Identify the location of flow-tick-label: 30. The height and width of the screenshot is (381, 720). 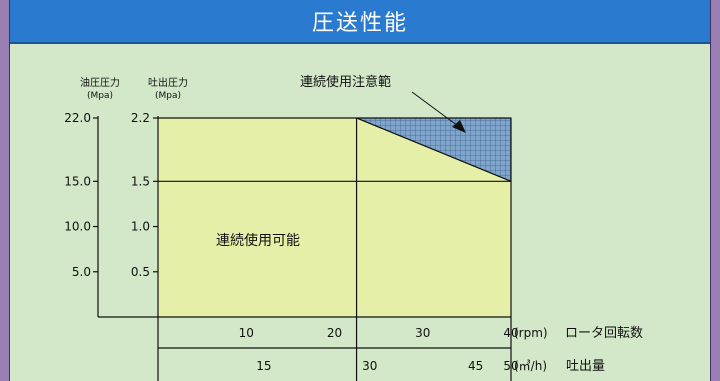
(369, 366).